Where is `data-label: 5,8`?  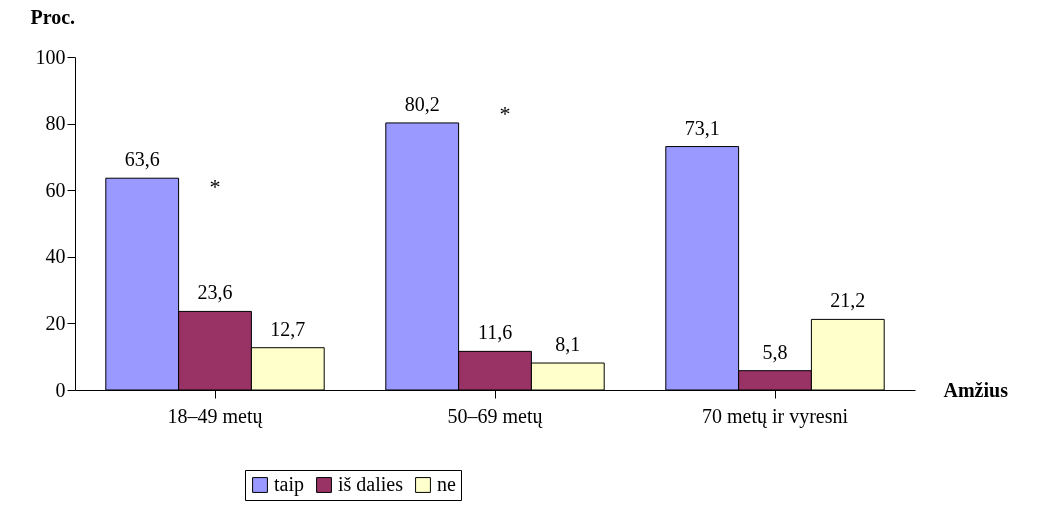
data-label: 5,8 is located at coordinates (775, 351).